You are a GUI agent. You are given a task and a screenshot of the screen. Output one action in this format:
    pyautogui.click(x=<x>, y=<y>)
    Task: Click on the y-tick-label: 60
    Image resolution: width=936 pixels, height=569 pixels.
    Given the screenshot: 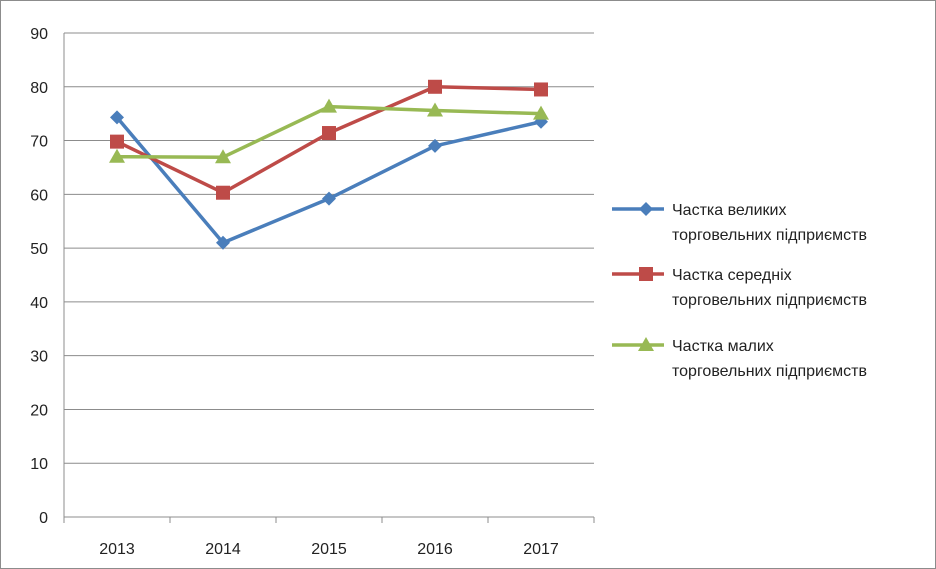 What is the action you would take?
    pyautogui.click(x=39, y=195)
    